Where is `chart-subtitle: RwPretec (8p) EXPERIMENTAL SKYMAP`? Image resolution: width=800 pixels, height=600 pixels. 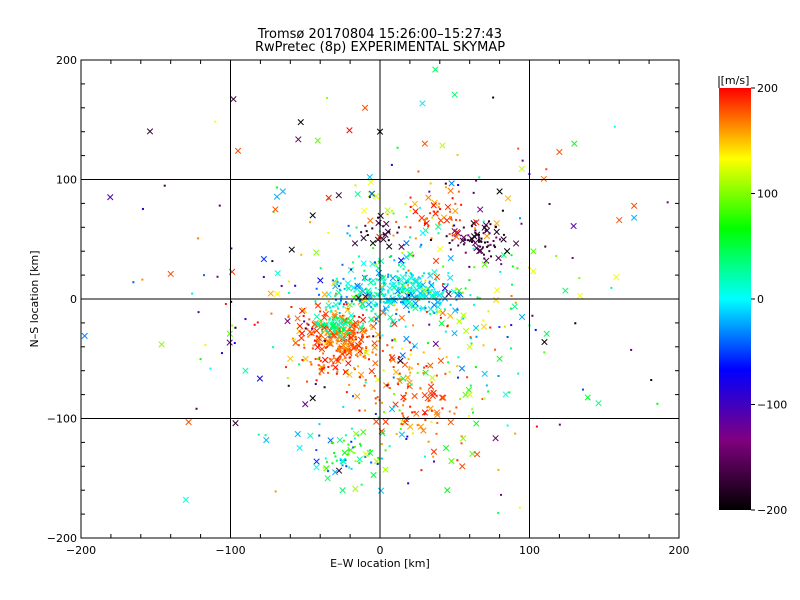 chart-subtitle: RwPretec (8p) EXPERIMENTAL SKYMAP is located at coordinates (380, 47).